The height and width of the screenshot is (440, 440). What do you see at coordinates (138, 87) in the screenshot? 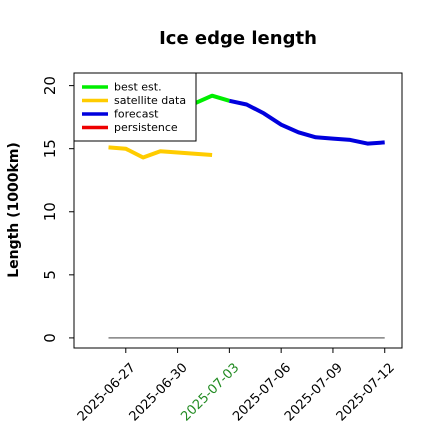
I see `legend-label: best est.` at bounding box center [138, 87].